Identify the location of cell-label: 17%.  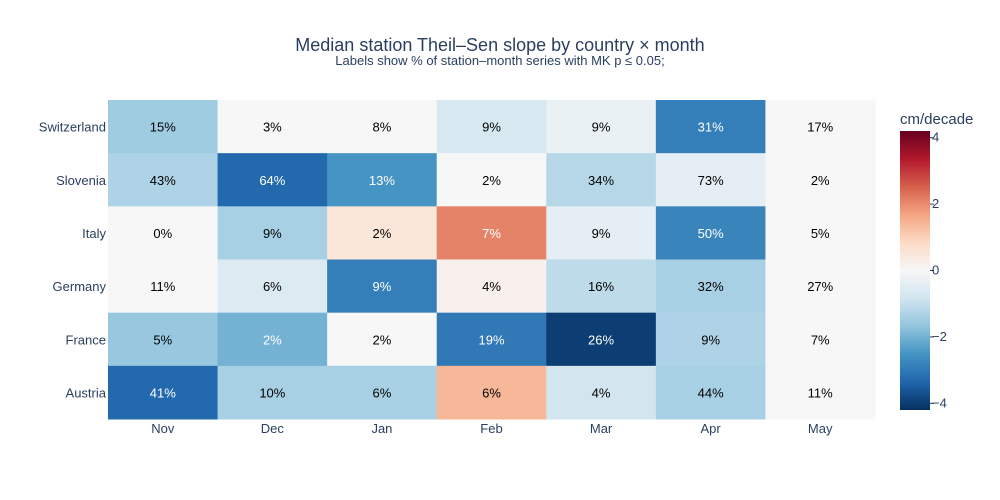
(820, 127).